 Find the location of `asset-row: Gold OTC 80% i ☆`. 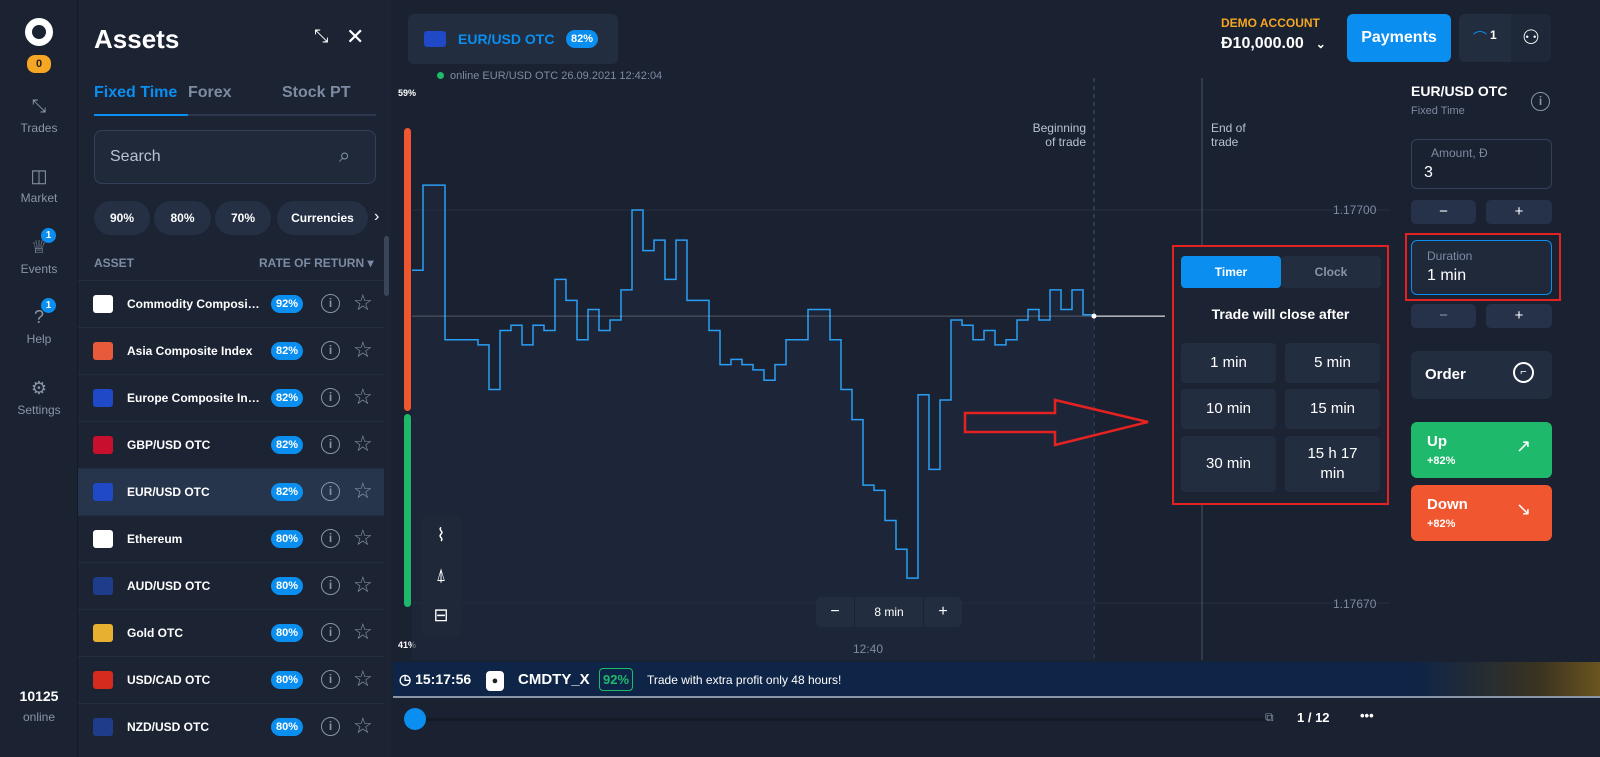

asset-row: Gold OTC 80% i ☆ is located at coordinates (231, 632).